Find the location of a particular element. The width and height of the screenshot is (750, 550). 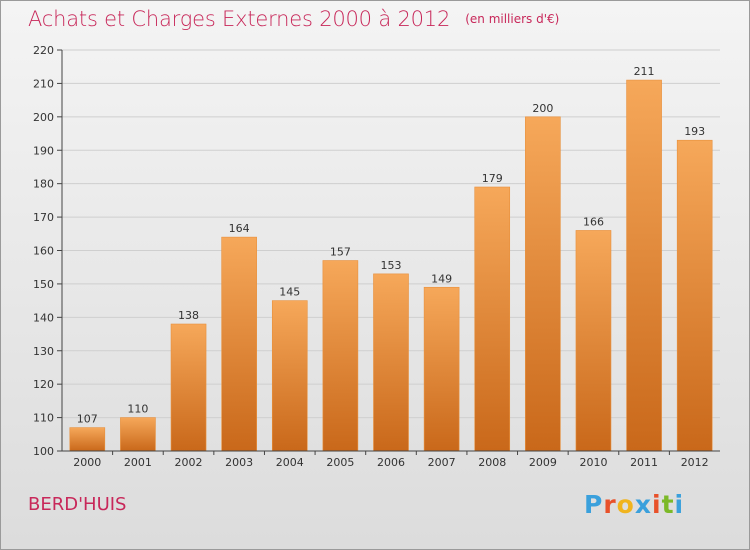

logo-letter: t is located at coordinates (668, 504).